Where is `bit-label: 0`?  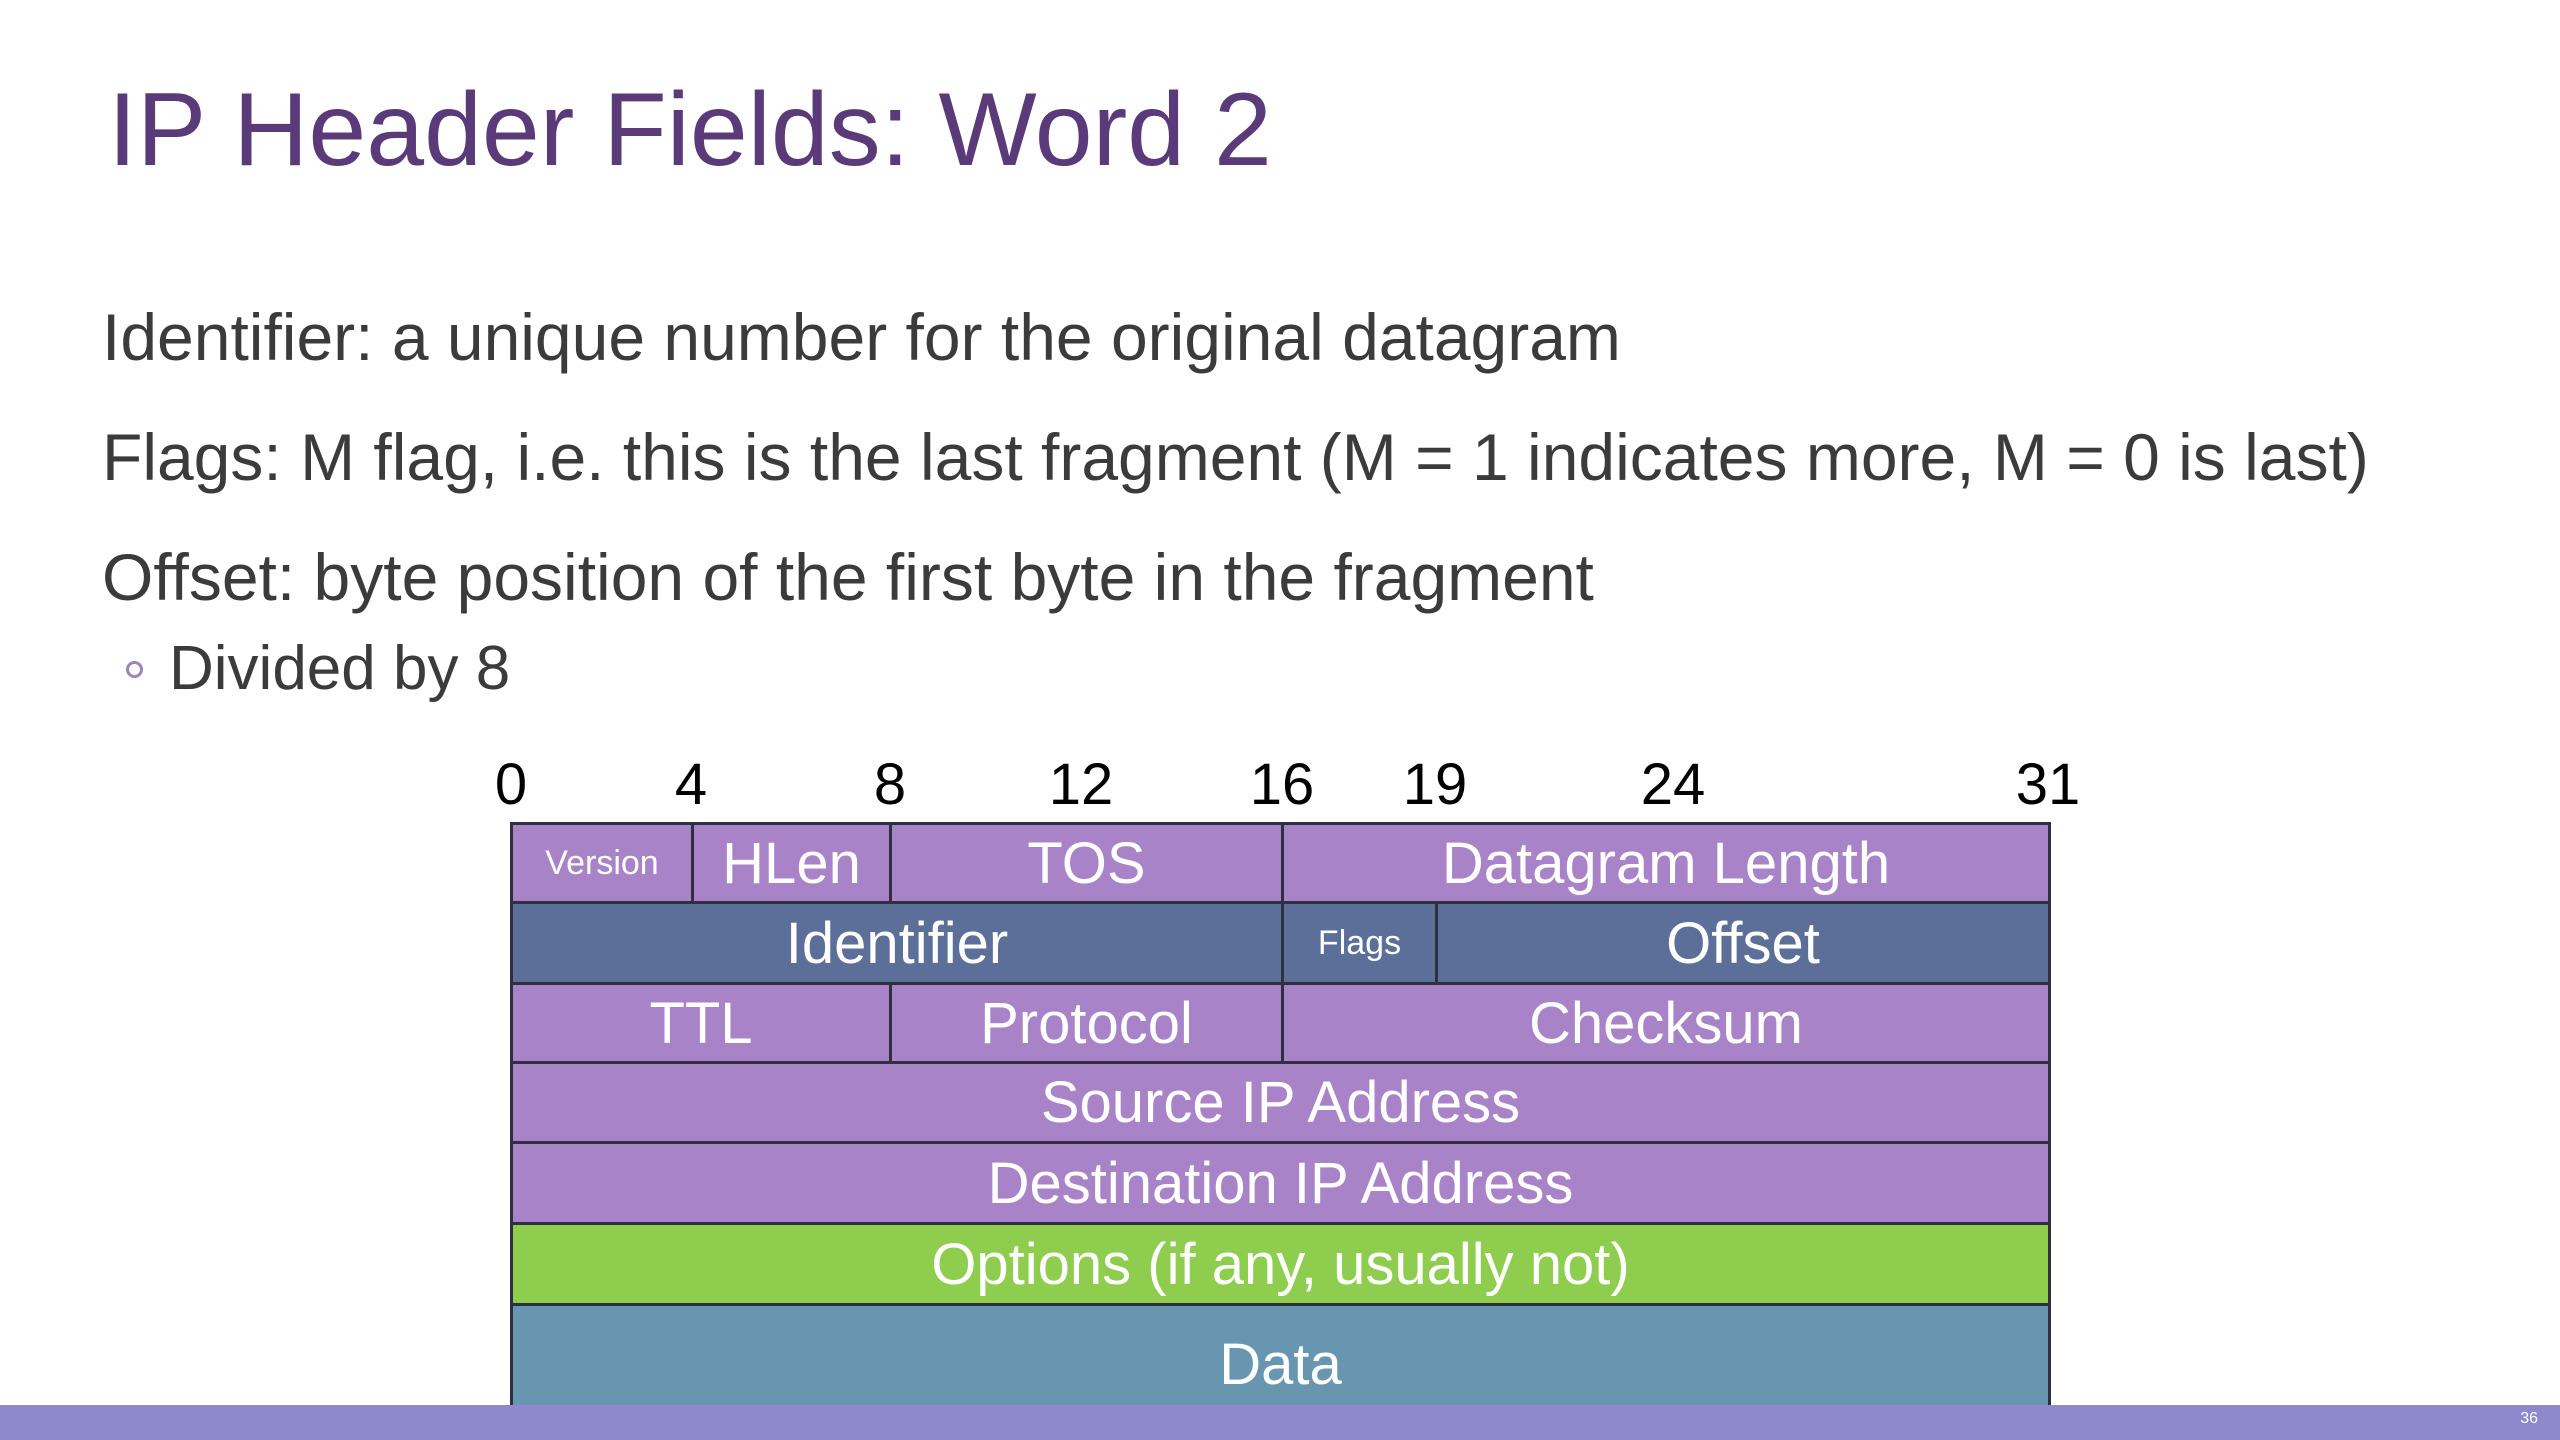 bit-label: 0 is located at coordinates (511, 784).